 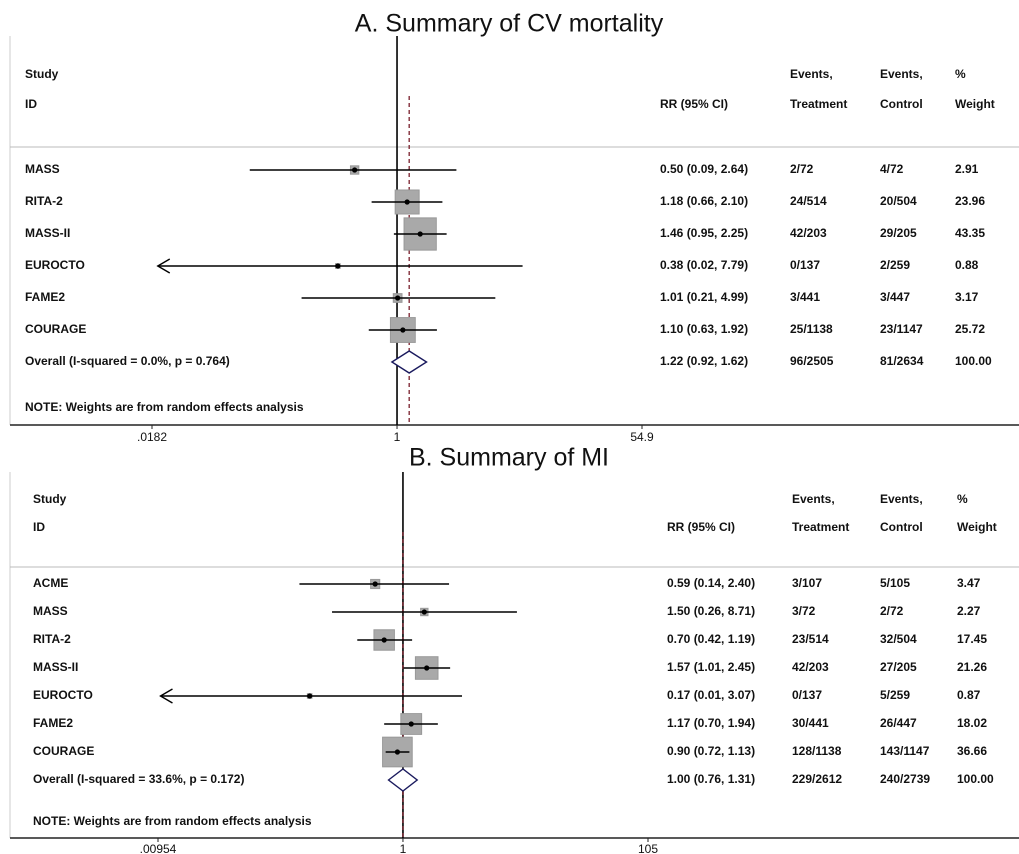 I want to click on weight-label: 0.88, so click(x=967, y=265).